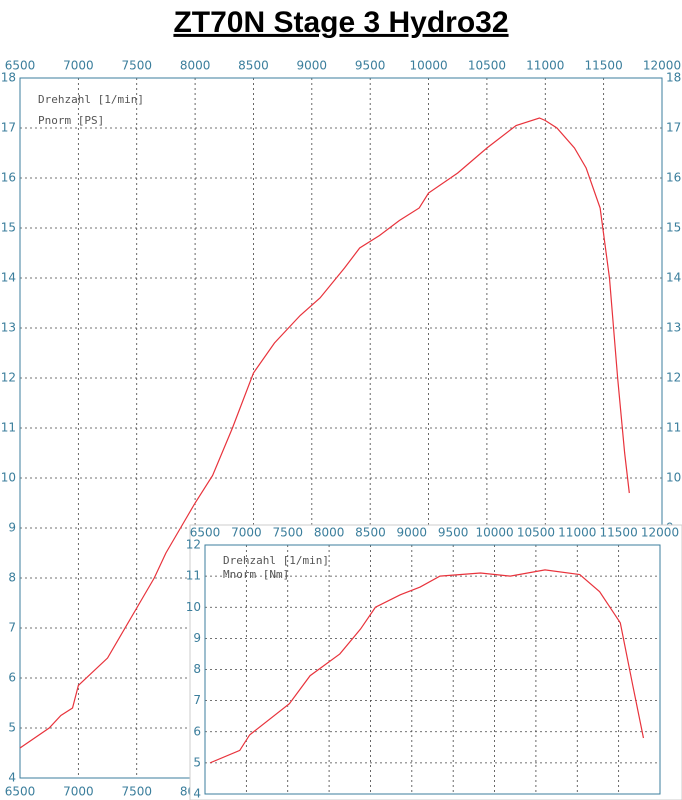  Describe the element at coordinates (71, 120) in the screenshot. I see `y-axis-label: Pnorm [PS]` at that location.